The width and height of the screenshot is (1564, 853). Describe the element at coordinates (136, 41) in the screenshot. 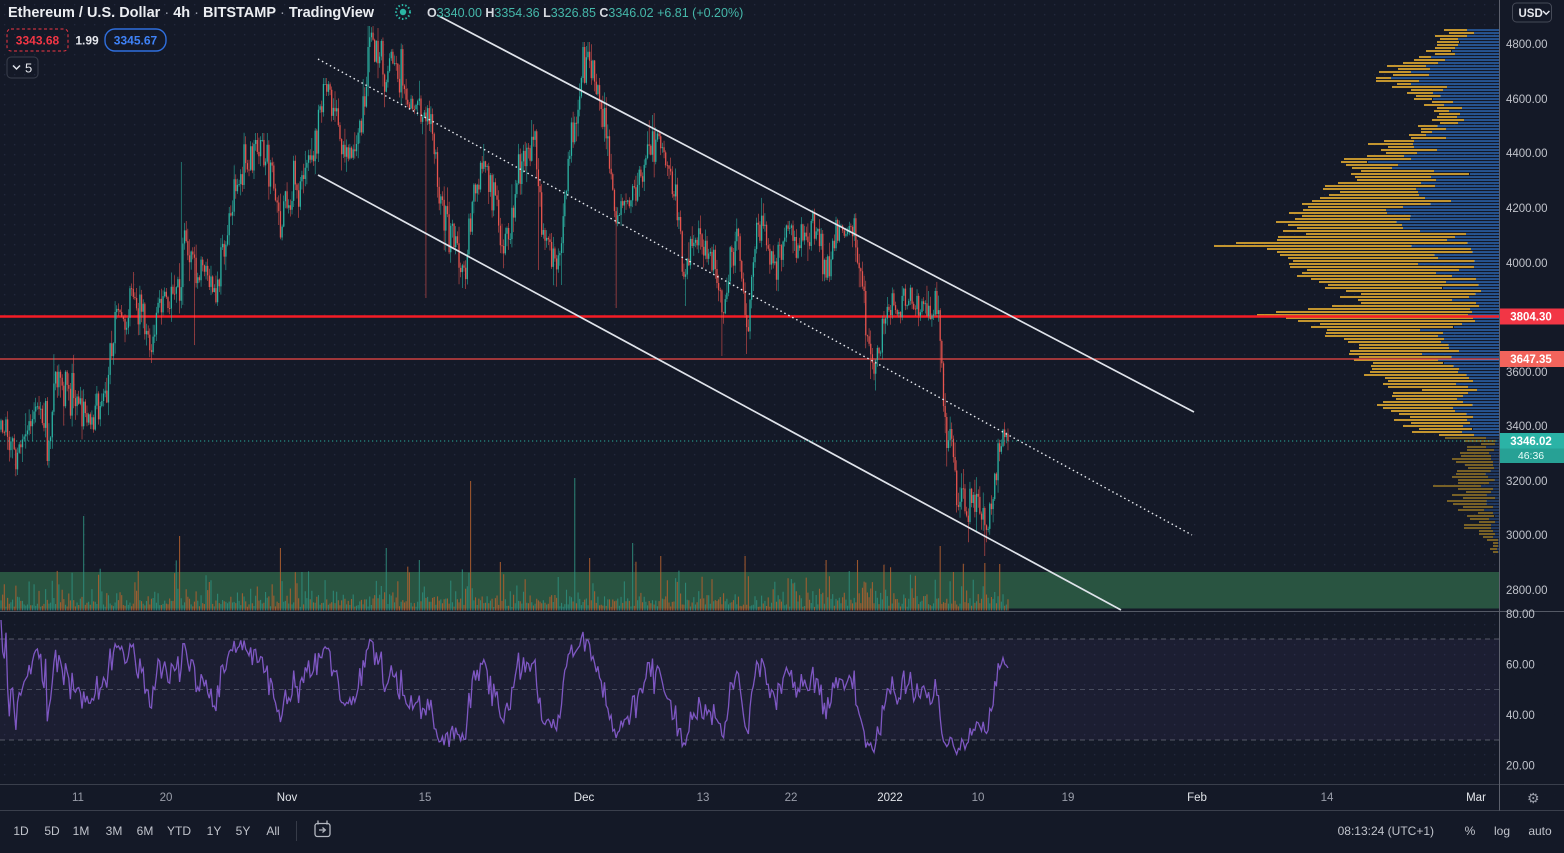

I see `svg-text: 3345.67` at that location.